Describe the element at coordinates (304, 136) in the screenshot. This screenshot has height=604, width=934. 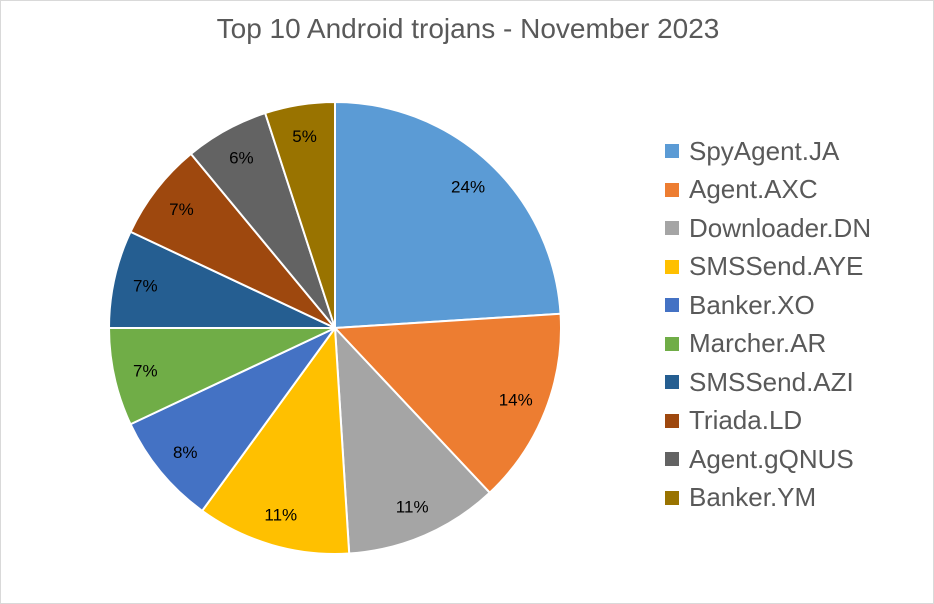
I see `data-label: 5%` at that location.